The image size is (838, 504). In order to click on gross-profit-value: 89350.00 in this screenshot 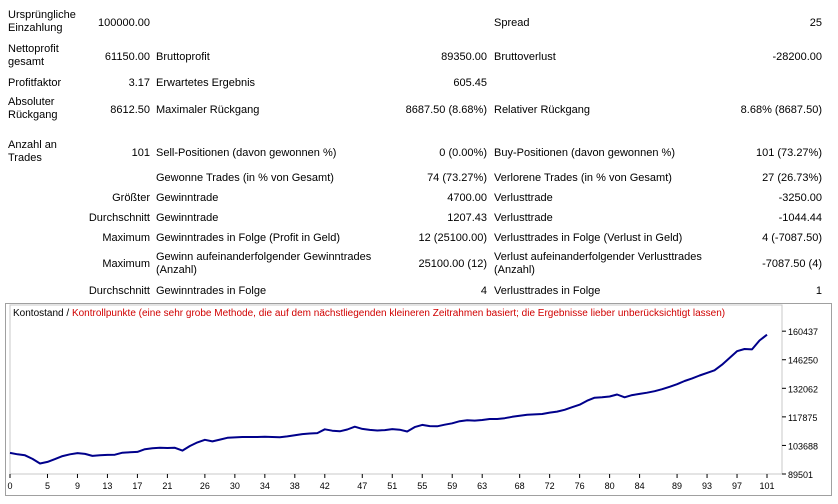, I will do `click(464, 57)`.